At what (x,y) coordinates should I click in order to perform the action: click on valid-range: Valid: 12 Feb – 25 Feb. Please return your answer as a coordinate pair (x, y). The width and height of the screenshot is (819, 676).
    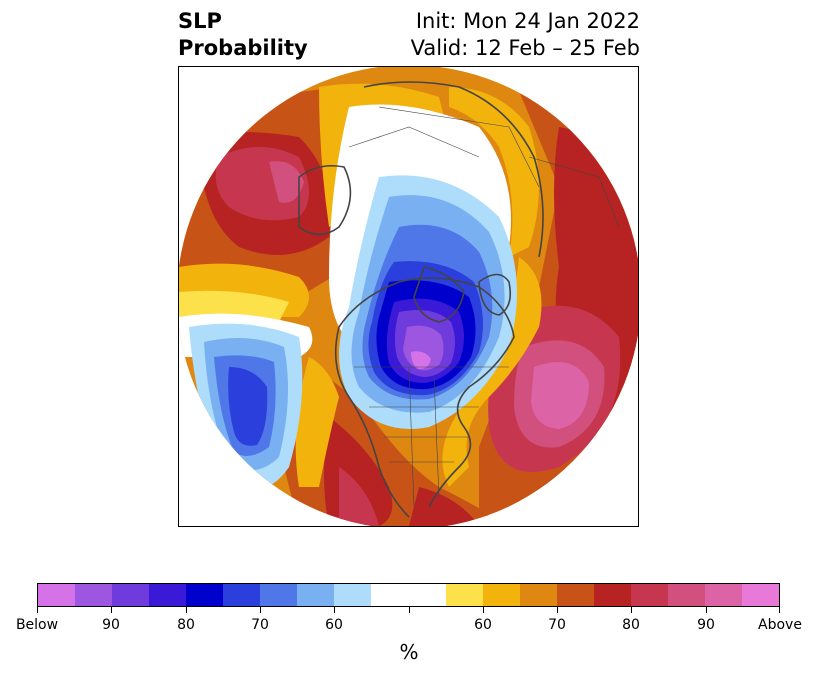
    Looking at the image, I should click on (525, 48).